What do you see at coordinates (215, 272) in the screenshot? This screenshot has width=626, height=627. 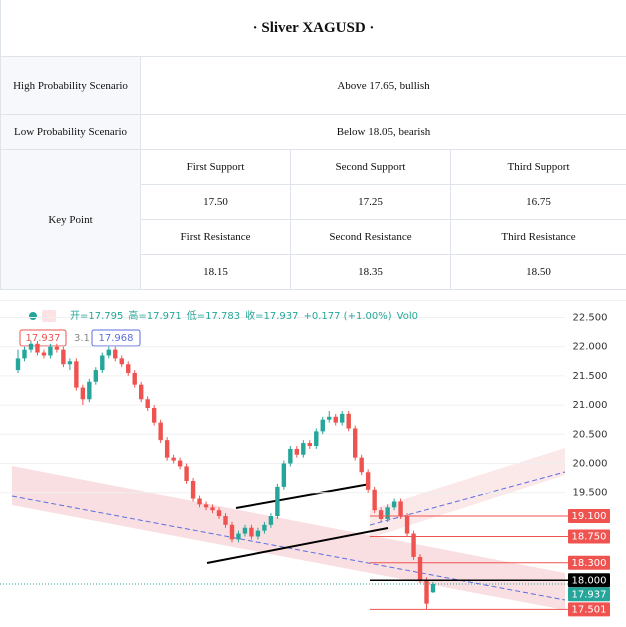 I see `cell: 18.15` at bounding box center [215, 272].